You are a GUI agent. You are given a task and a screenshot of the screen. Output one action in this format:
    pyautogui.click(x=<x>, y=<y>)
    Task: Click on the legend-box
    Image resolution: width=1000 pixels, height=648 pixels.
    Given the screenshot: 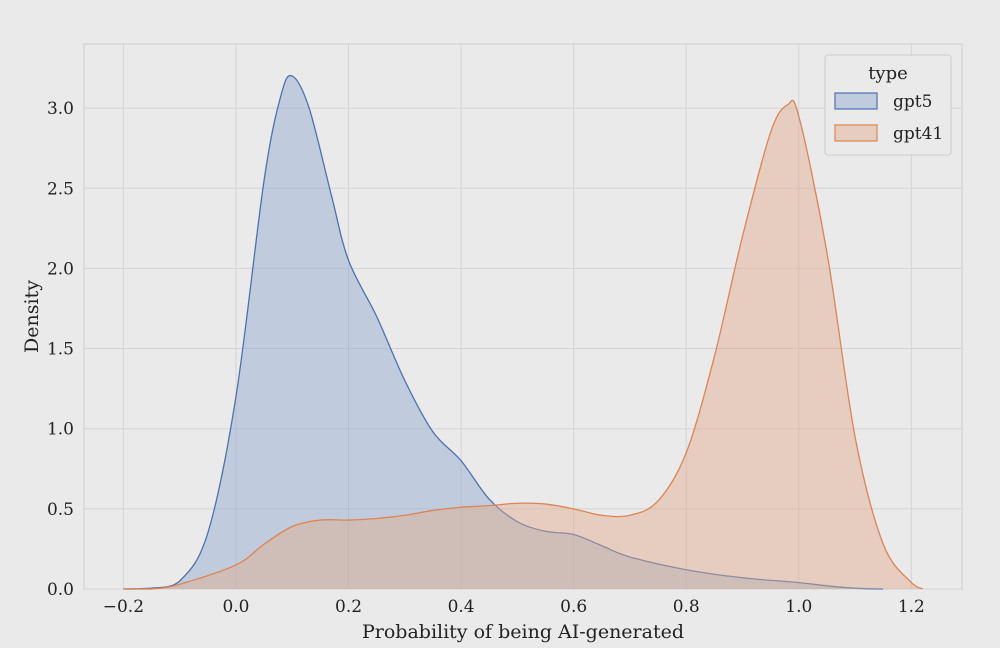 What is the action you would take?
    pyautogui.click(x=888, y=105)
    